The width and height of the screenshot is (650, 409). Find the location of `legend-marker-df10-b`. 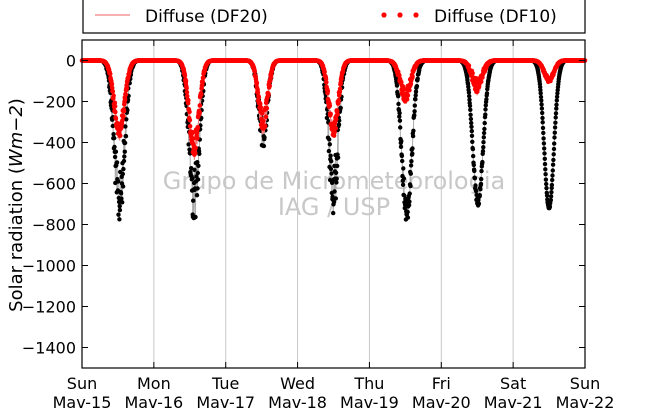

legend-marker-df10-b is located at coordinates (400, 15).